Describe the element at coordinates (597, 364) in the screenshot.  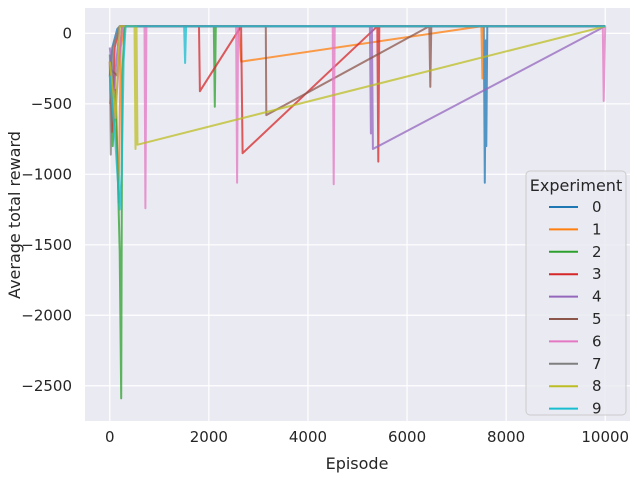
I see `legend-label-7: 7` at that location.